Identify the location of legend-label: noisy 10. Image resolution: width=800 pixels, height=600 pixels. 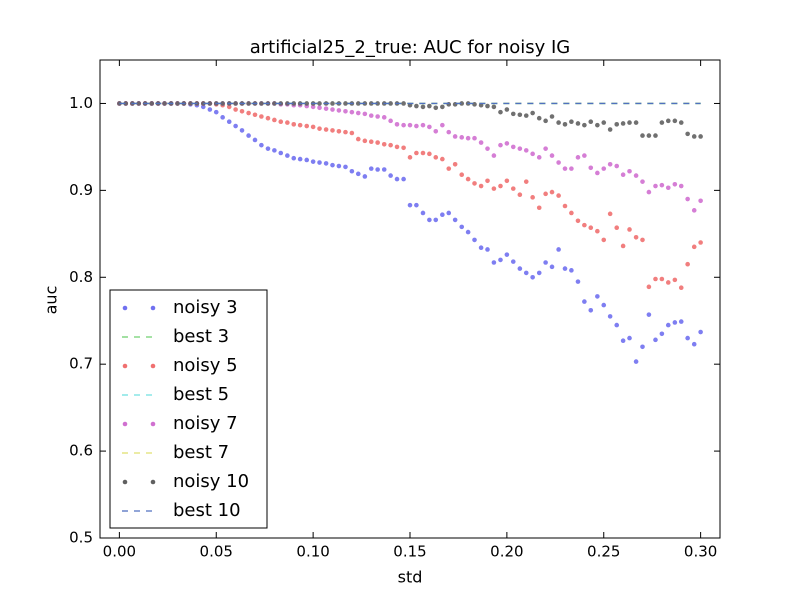
(211, 481).